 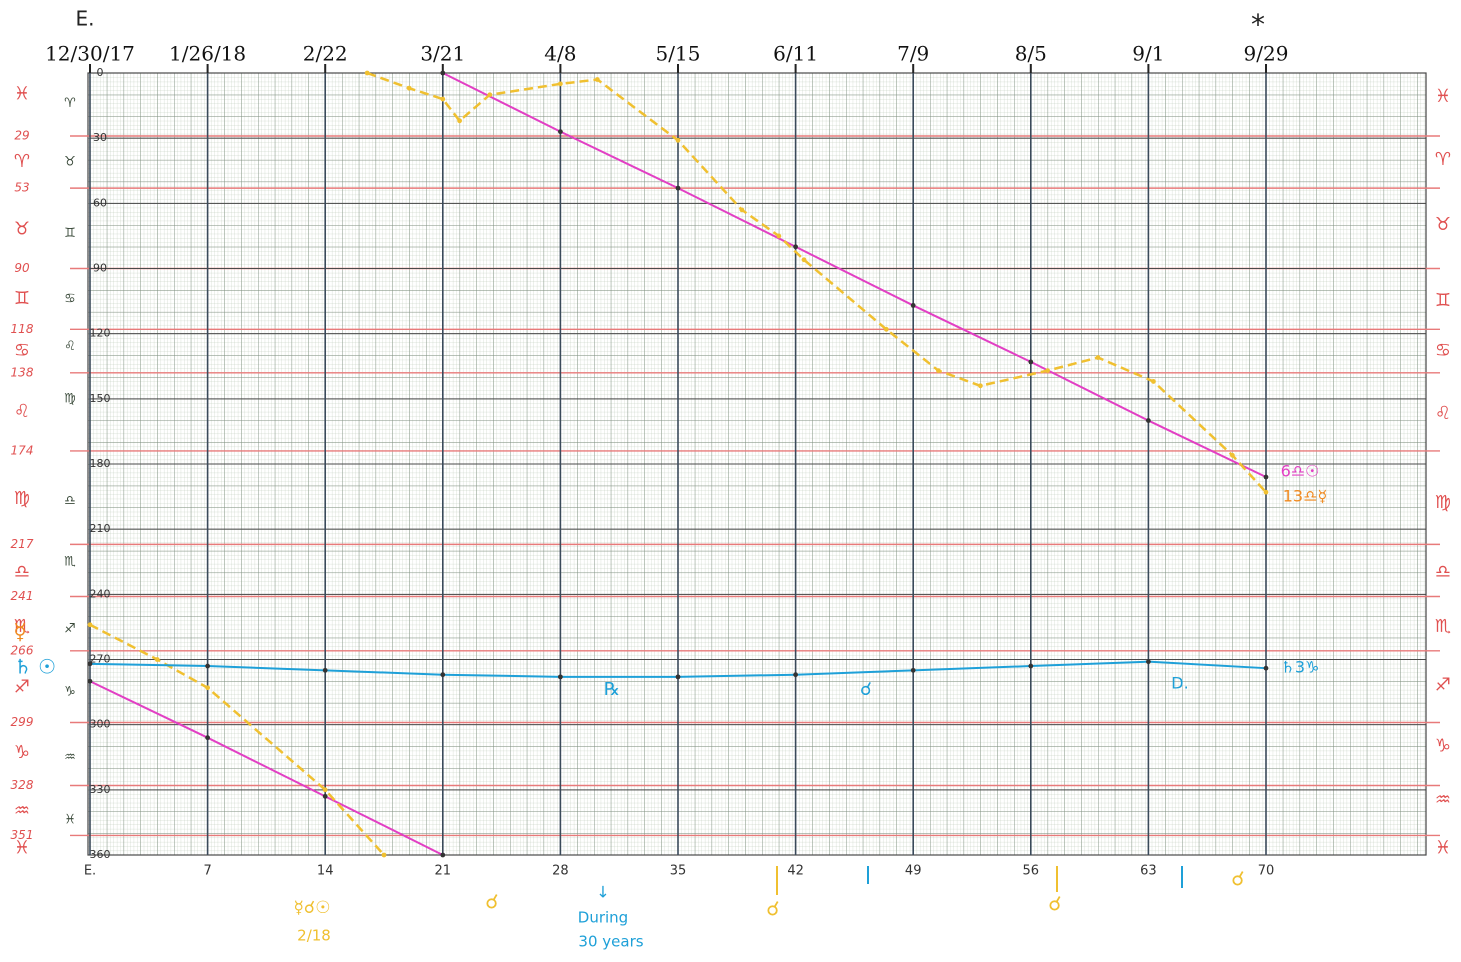 What do you see at coordinates (100, 854) in the screenshot?
I see `y-tick-label: 360` at bounding box center [100, 854].